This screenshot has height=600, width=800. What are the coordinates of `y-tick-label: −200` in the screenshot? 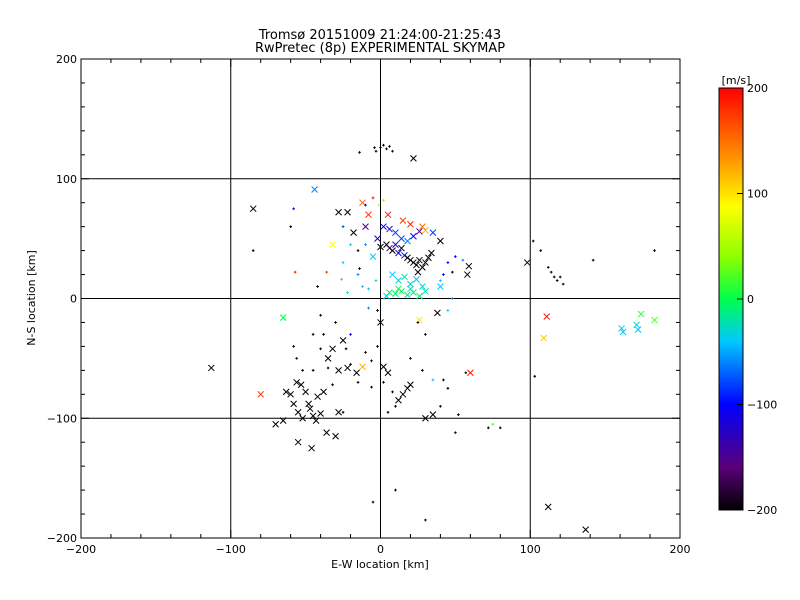 It's located at (62, 538).